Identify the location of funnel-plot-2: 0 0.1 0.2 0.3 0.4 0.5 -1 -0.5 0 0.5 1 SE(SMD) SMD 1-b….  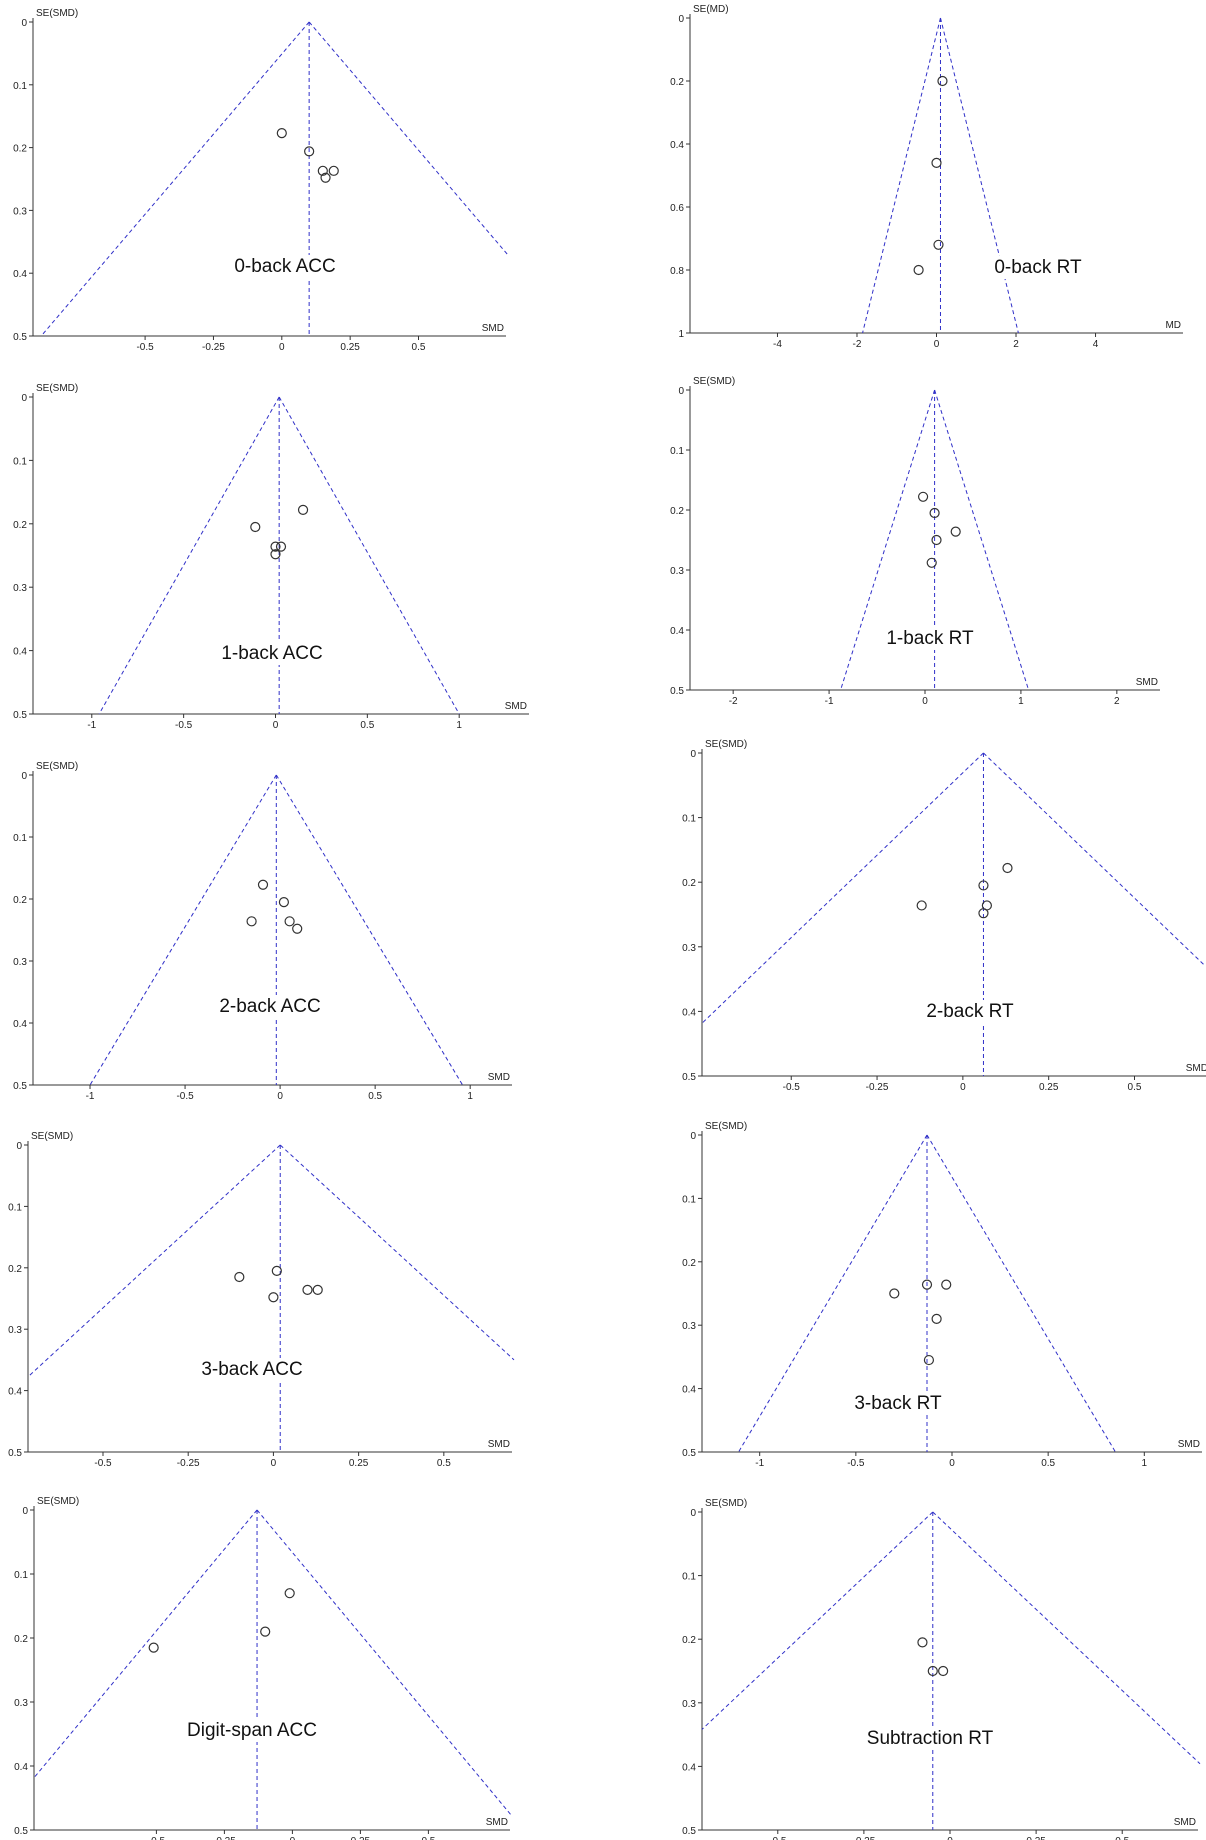
(271, 557).